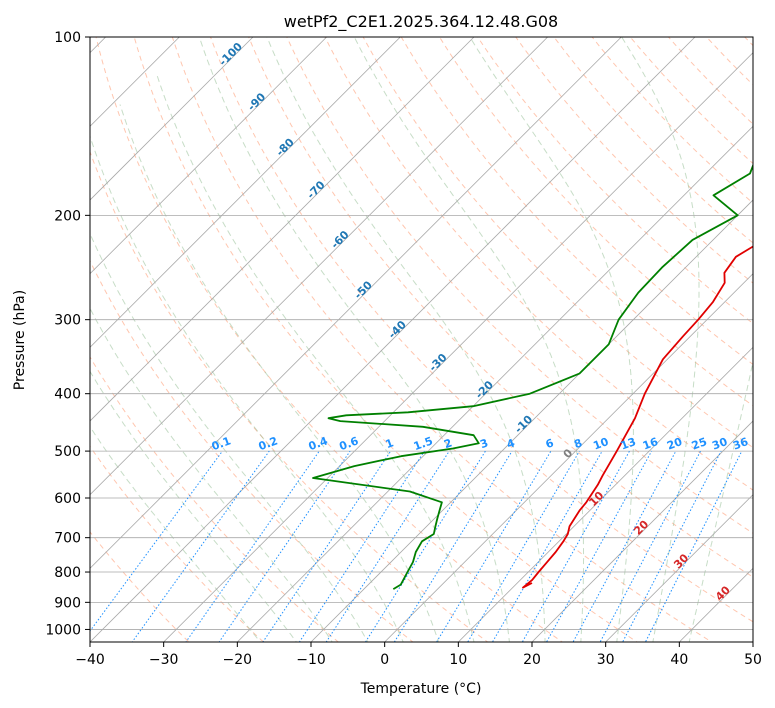 The height and width of the screenshot is (708, 775). I want to click on chart-title: wetPf2_C2E1.2025.364.12.48.G08, so click(421, 22).